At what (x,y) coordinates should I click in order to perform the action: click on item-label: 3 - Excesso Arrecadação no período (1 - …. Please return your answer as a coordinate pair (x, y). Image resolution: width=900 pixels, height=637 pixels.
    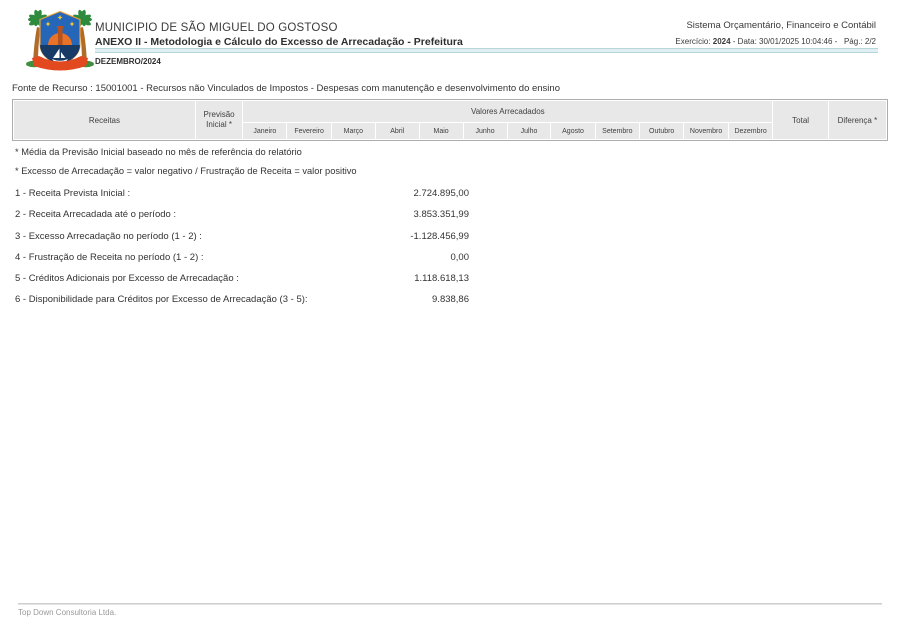
    Looking at the image, I should click on (108, 236).